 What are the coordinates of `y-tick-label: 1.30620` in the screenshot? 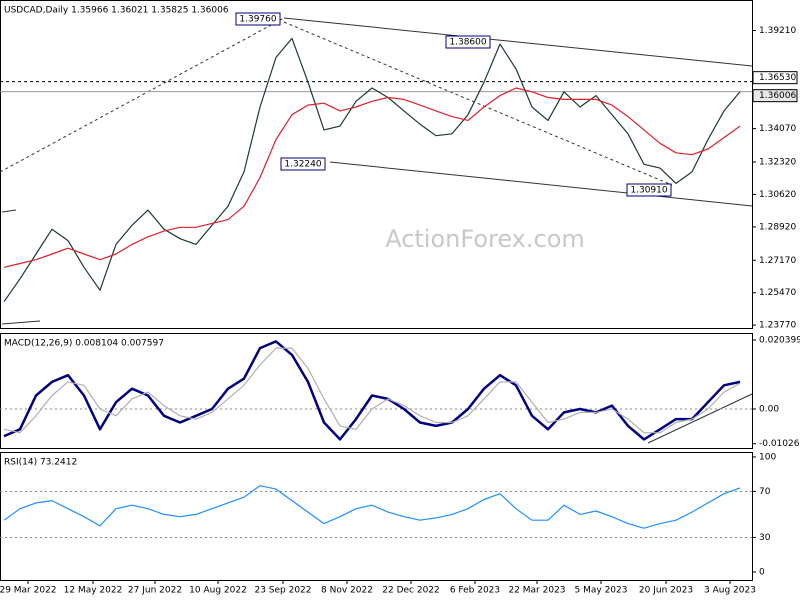 It's located at (777, 195).